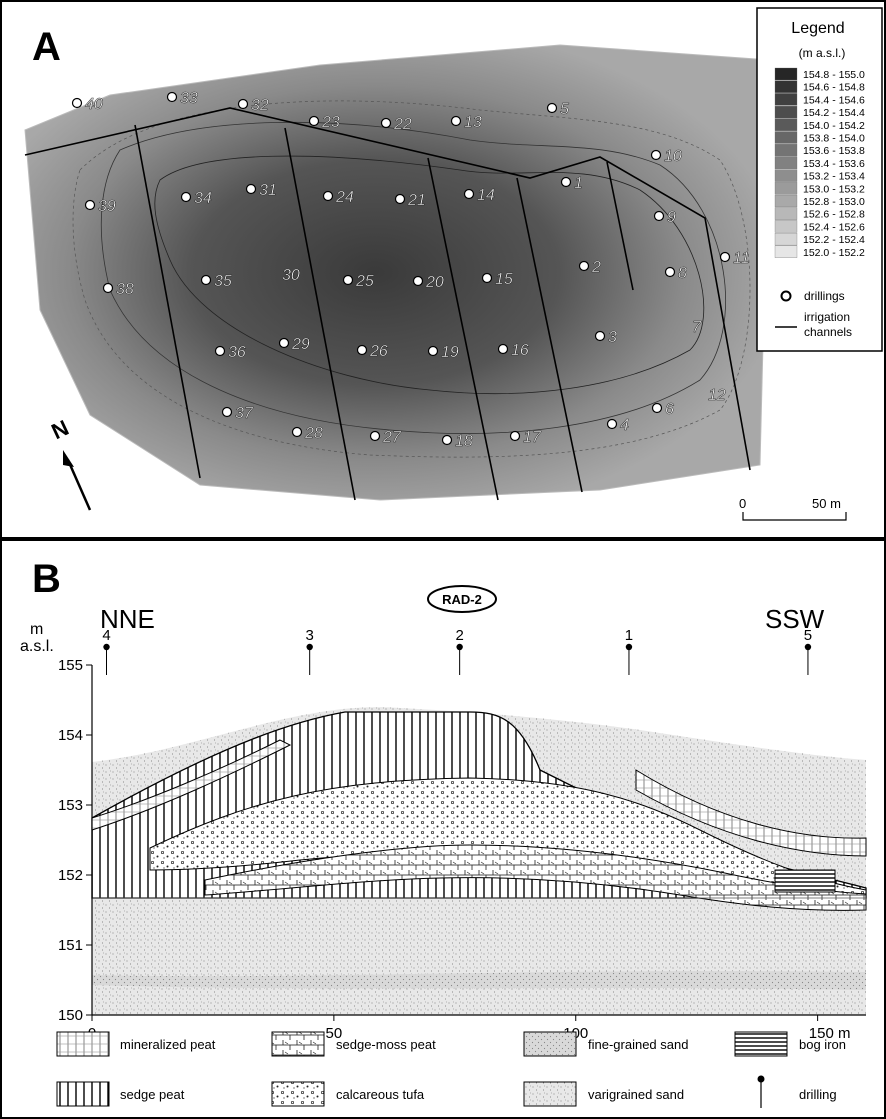 The height and width of the screenshot is (1119, 886). I want to click on legend-class-label: 153.6 - 153.8, so click(834, 151).